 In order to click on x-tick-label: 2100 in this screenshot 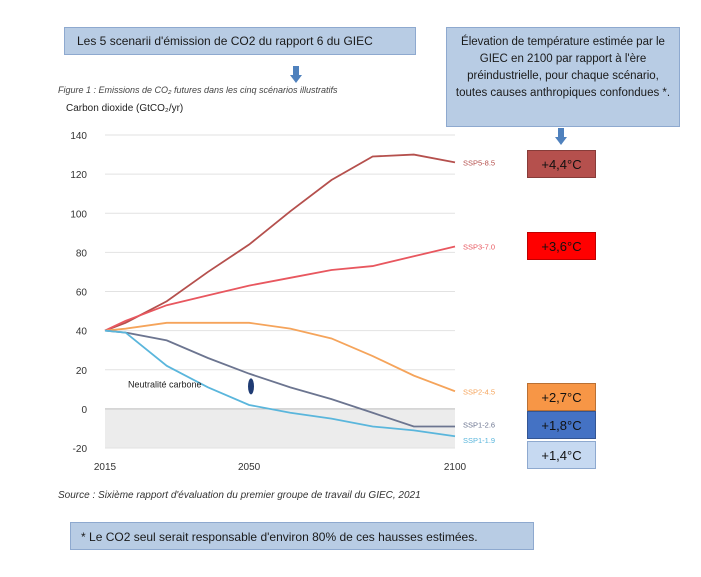, I will do `click(455, 467)`.